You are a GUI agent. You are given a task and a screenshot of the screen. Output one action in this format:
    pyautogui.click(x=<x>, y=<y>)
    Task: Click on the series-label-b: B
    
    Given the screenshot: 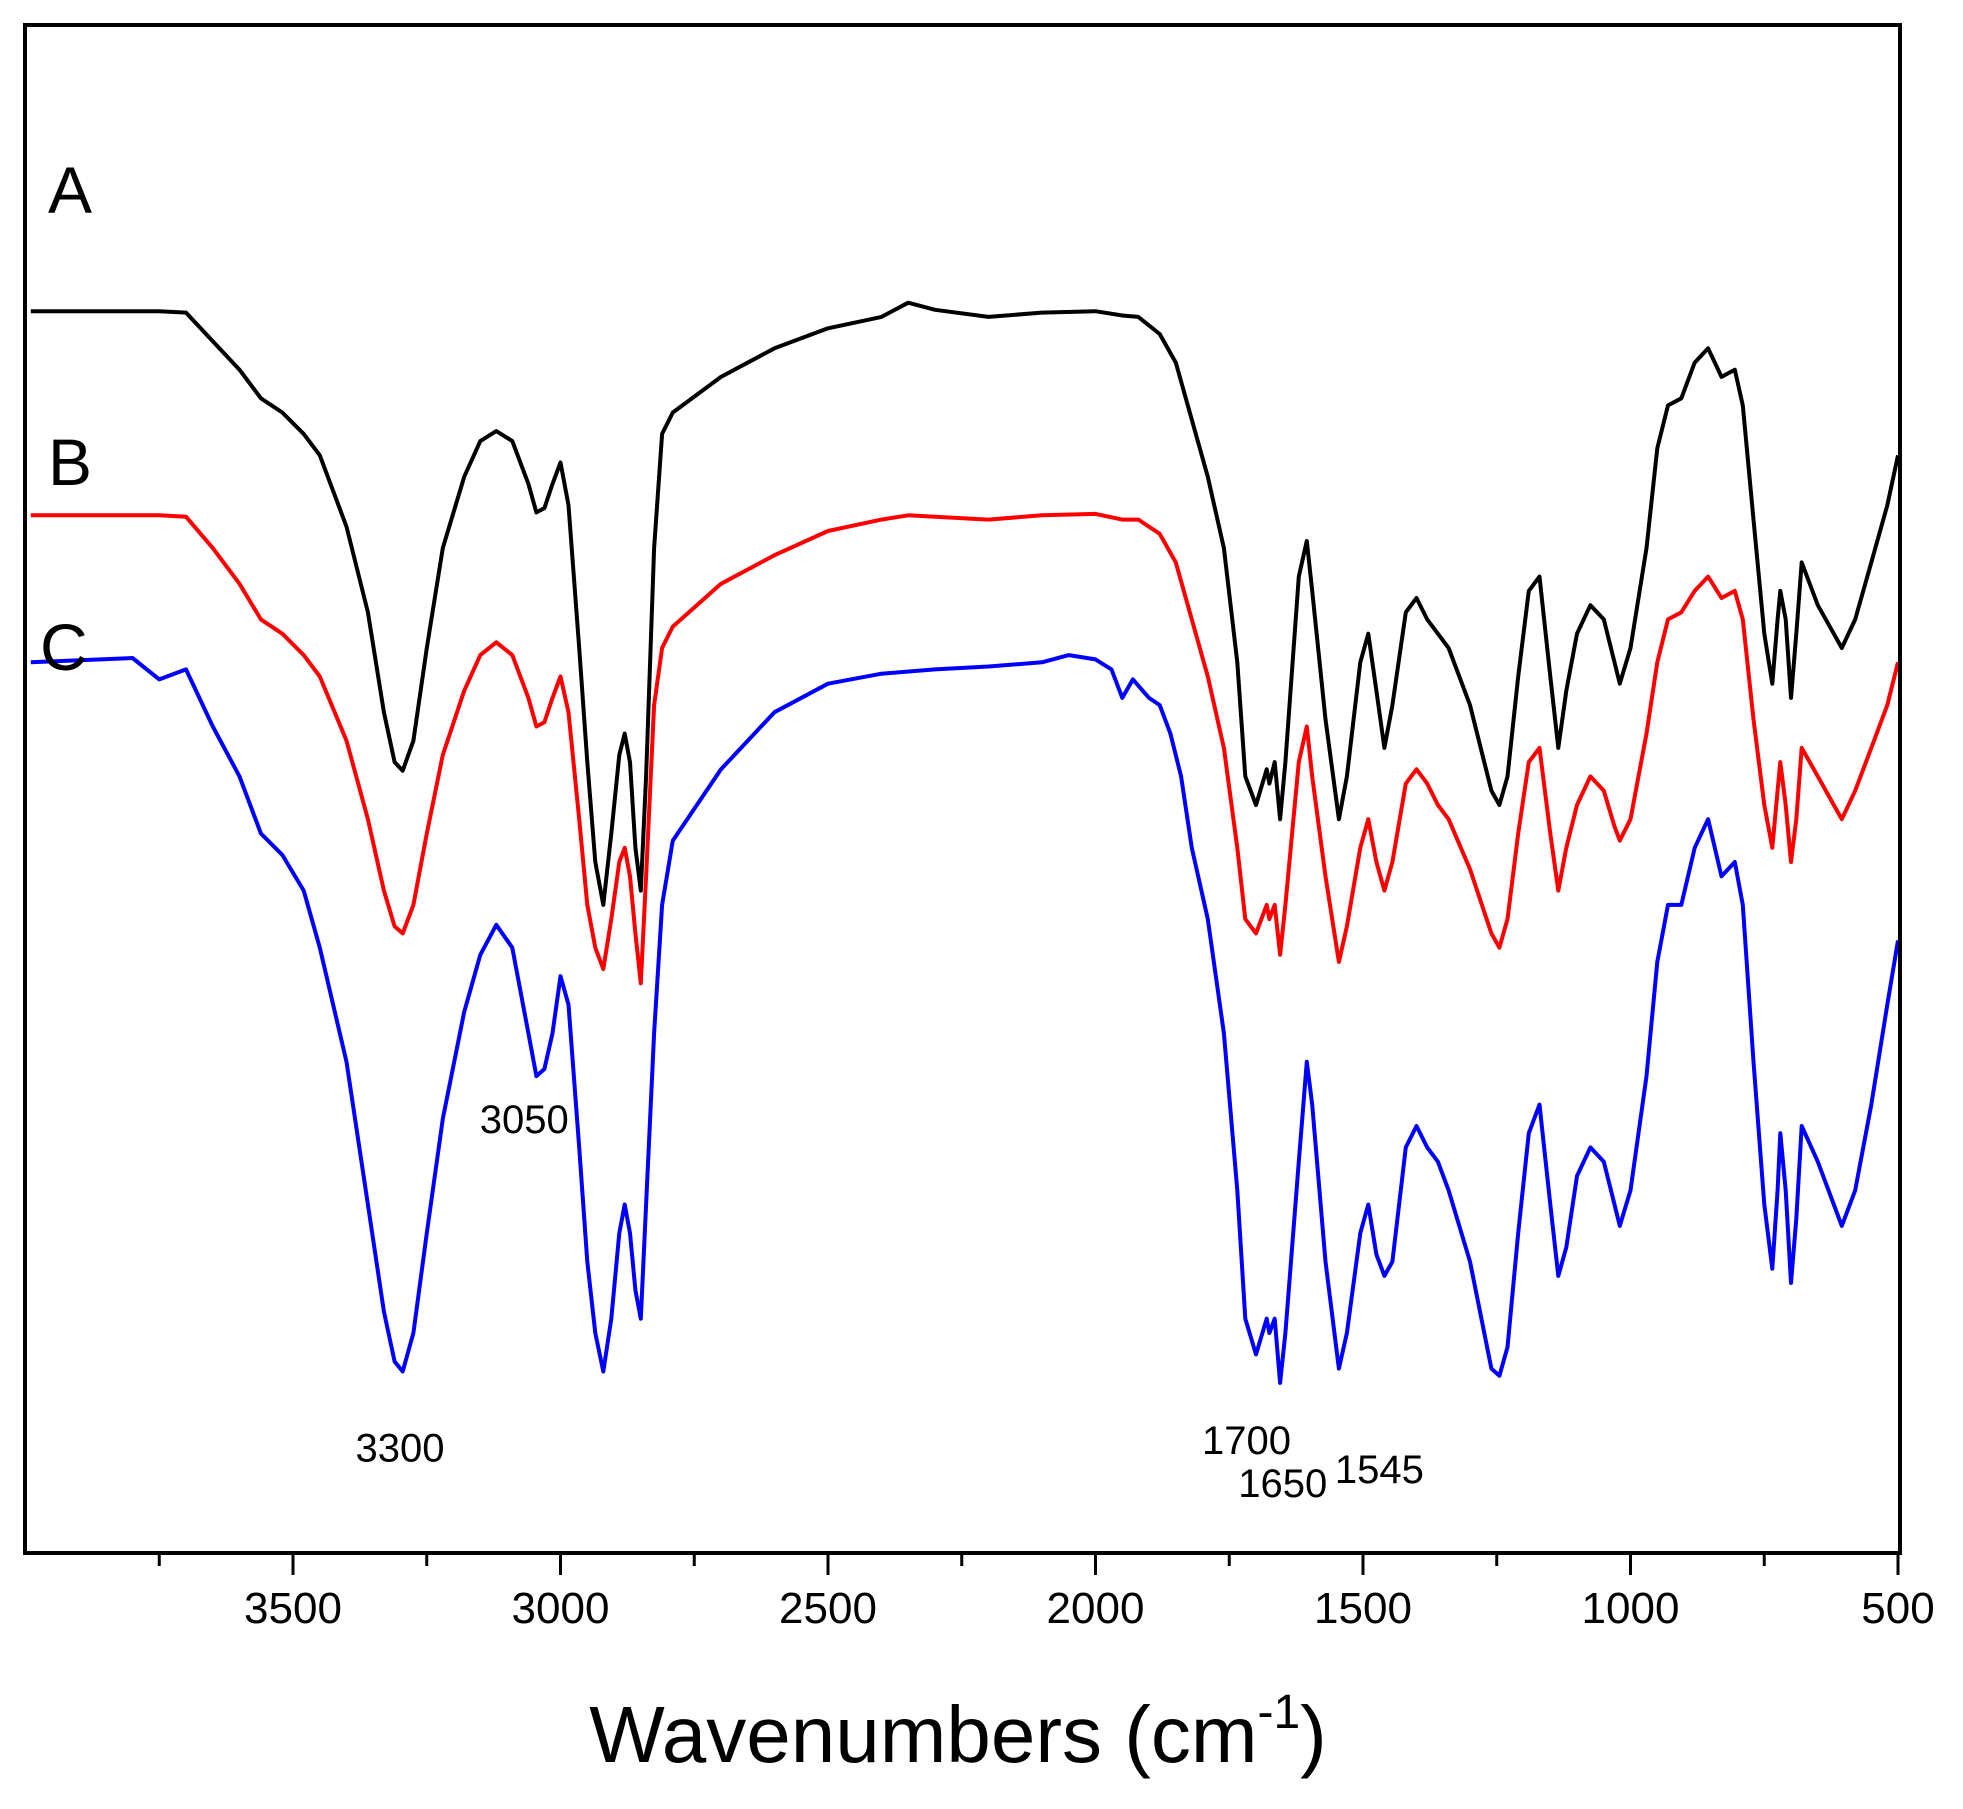 What is the action you would take?
    pyautogui.click(x=70, y=462)
    